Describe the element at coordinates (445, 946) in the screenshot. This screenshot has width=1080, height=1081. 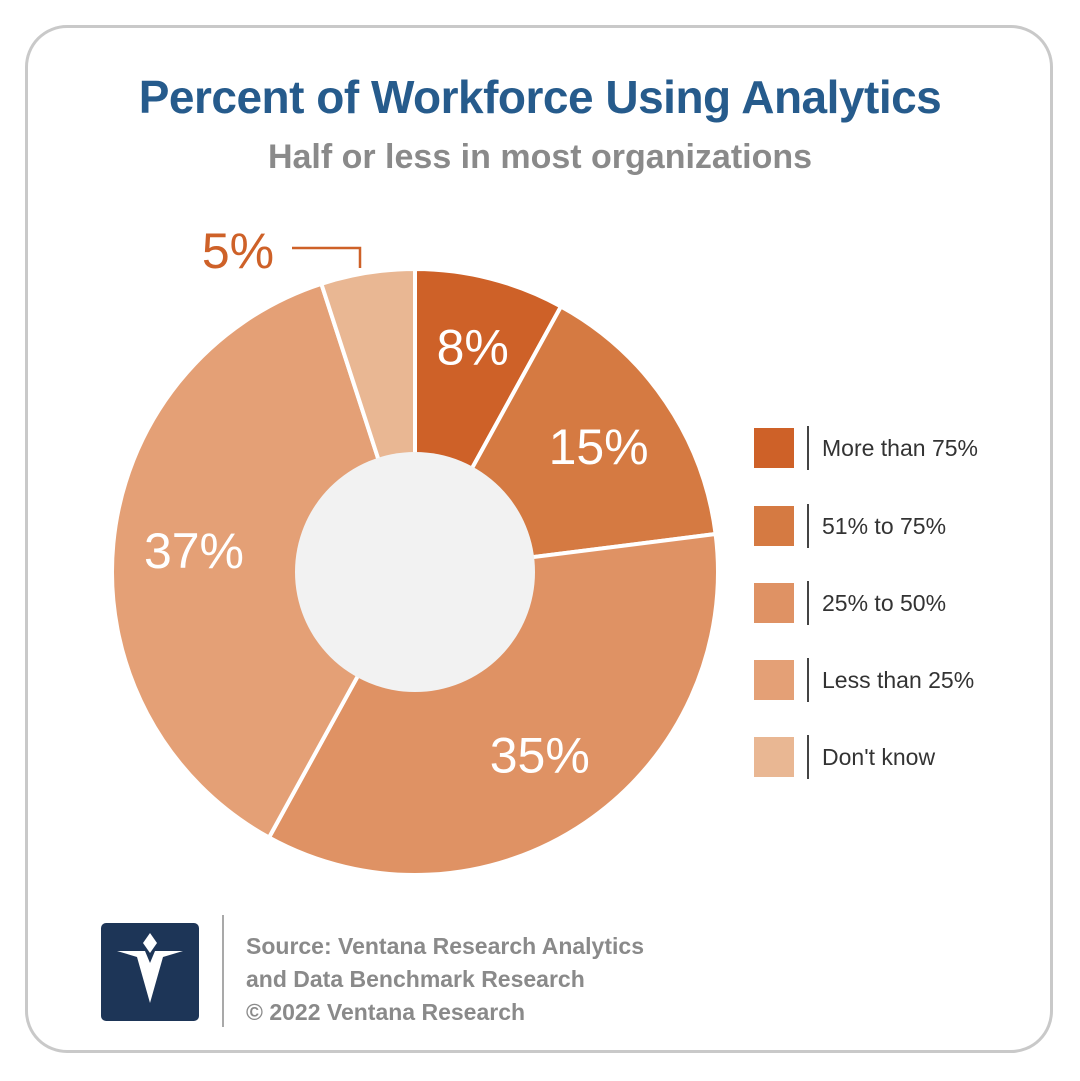
I see `source-line-1: Source: Ventana Research Analytics` at that location.